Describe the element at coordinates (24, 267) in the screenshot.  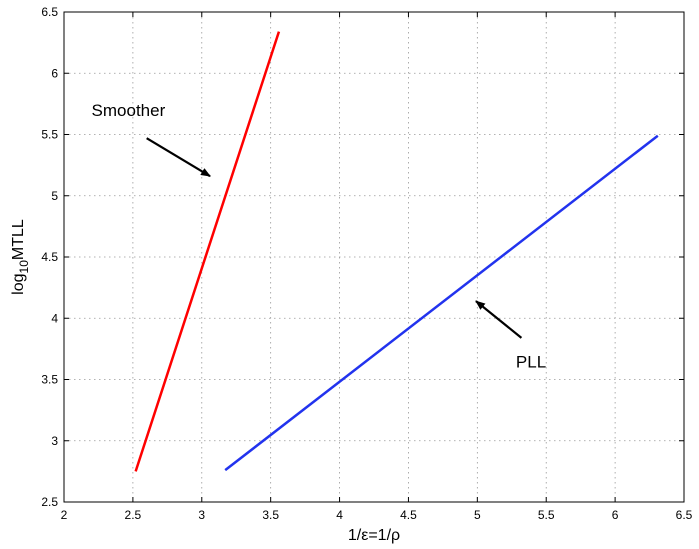
I see `y-axis-label-subscript: 10` at that location.